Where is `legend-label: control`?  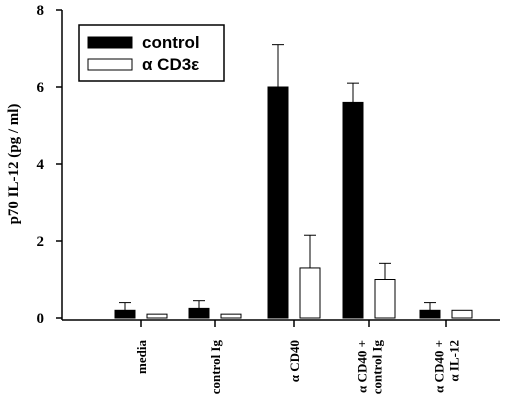 legend-label: control is located at coordinates (171, 42).